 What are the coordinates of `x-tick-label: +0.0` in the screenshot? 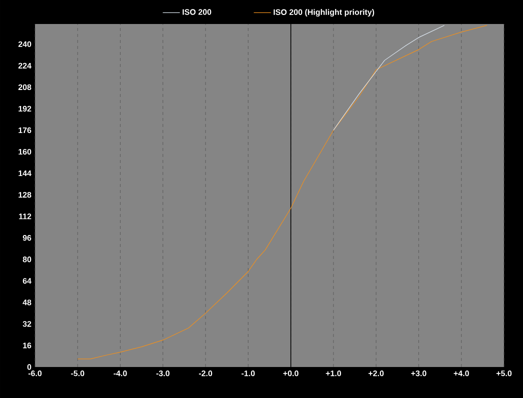 It's located at (290, 373).